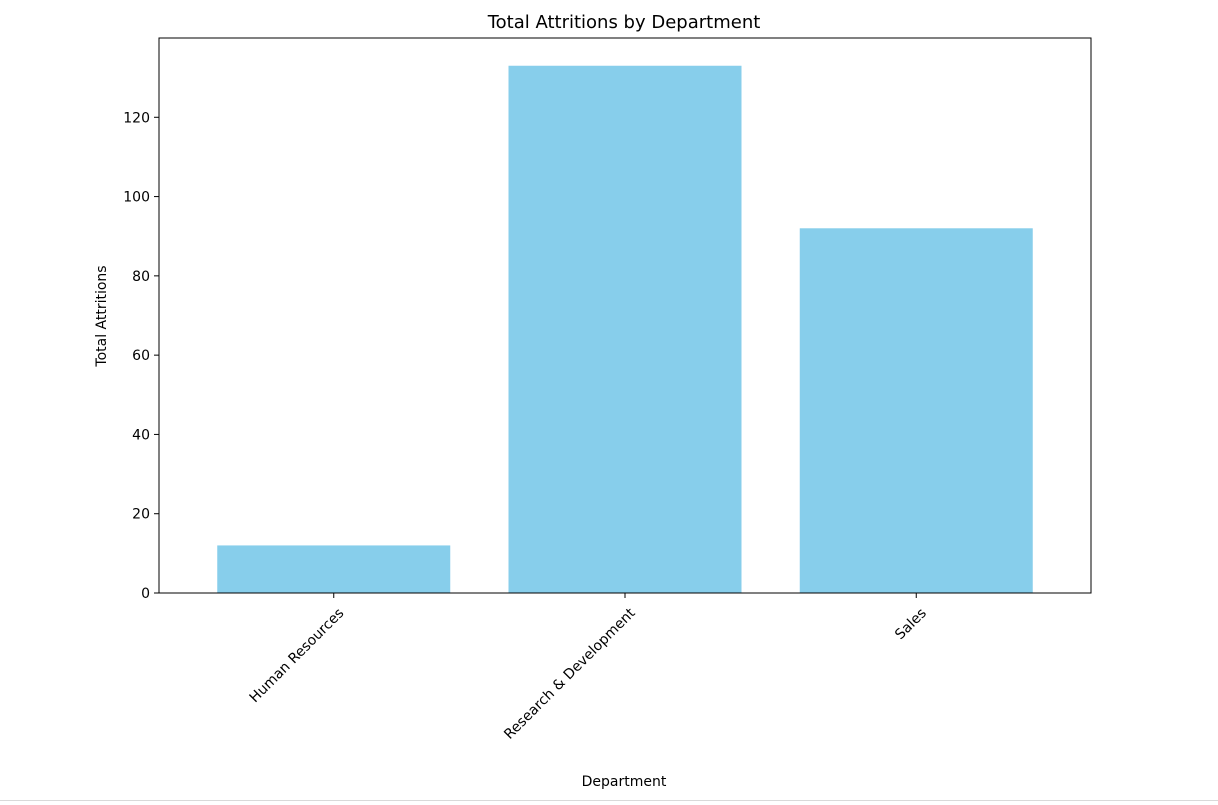 This screenshot has width=1218, height=805. Describe the element at coordinates (916, 411) in the screenshot. I see `bar-sales` at that location.